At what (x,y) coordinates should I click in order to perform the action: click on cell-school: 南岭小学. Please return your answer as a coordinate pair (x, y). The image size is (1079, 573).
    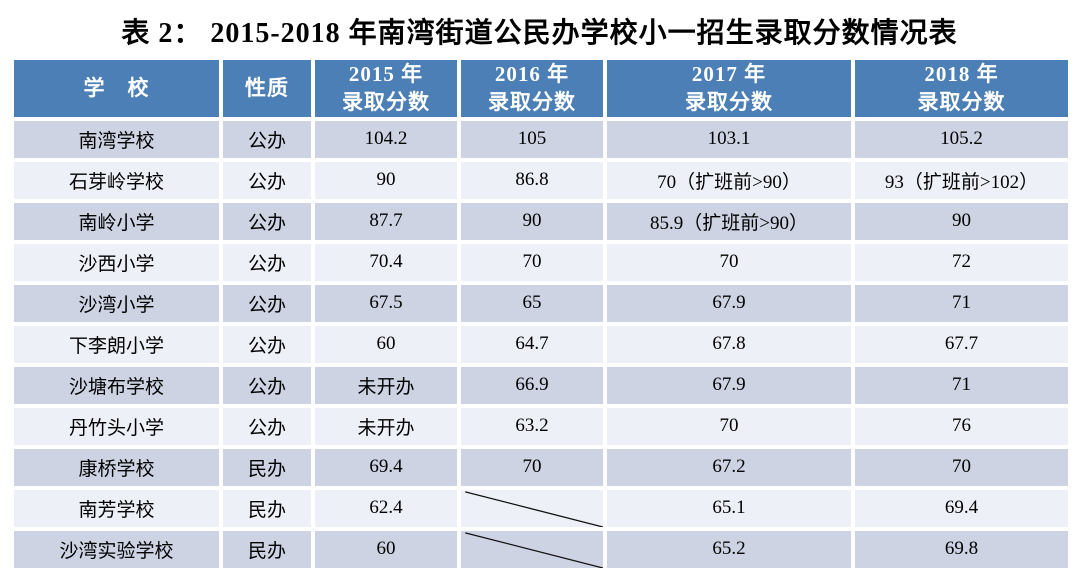
    Looking at the image, I should click on (116, 221).